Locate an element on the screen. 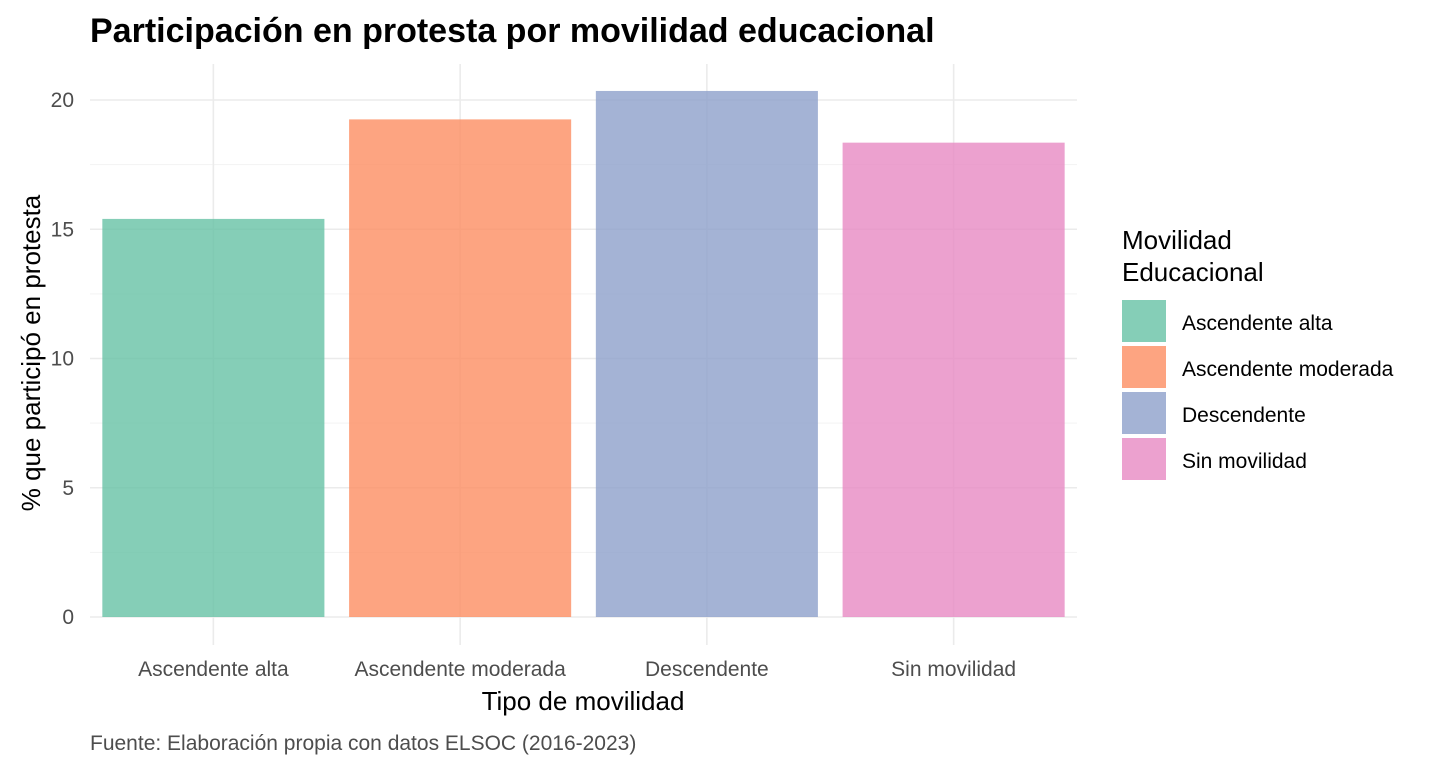 Image resolution: width=1440 pixels, height=768 pixels. legend-label: Ascendente alta is located at coordinates (1257, 323).